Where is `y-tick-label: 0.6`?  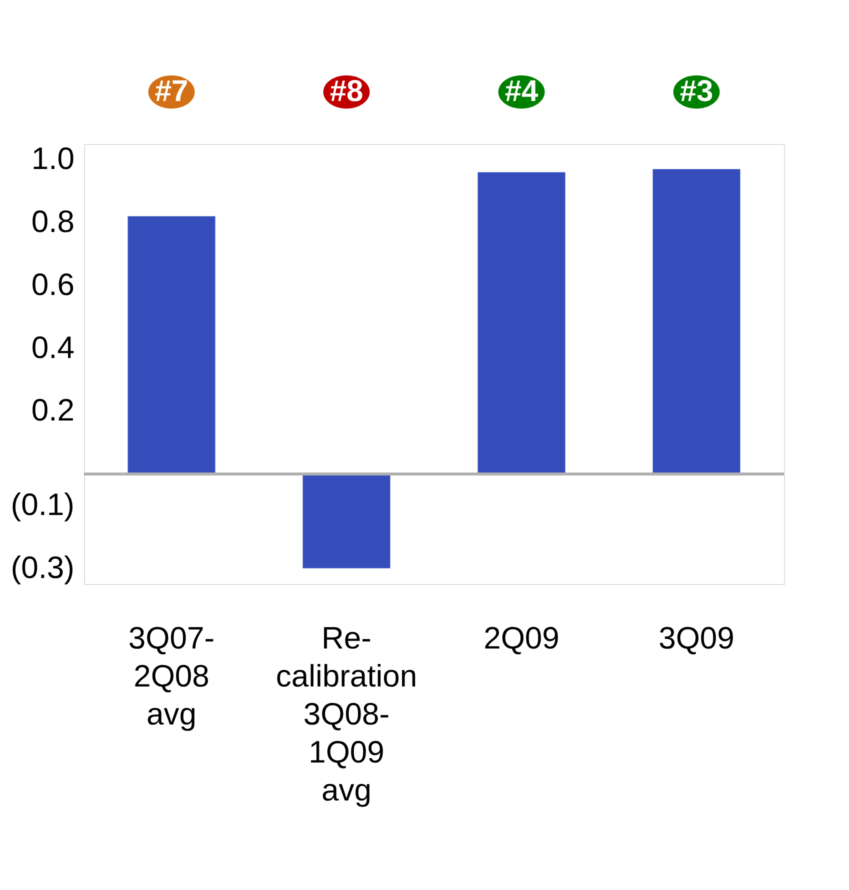
y-tick-label: 0.6 is located at coordinates (52, 284).